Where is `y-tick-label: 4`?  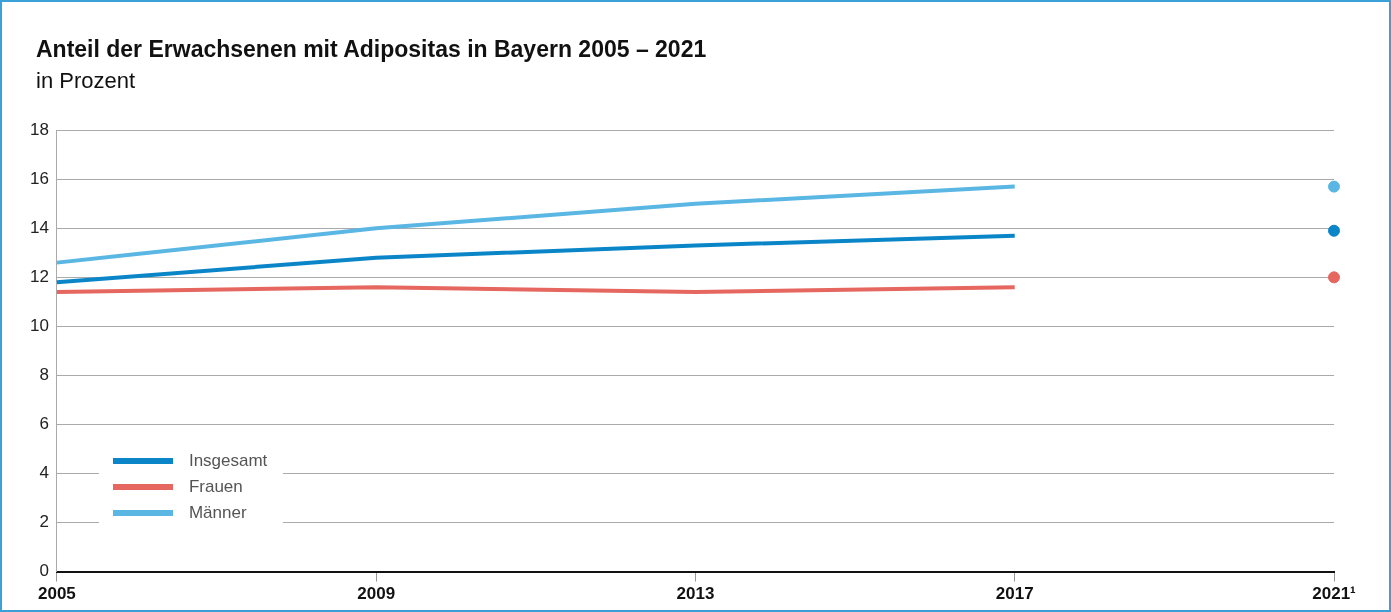
y-tick-label: 4 is located at coordinates (44, 473).